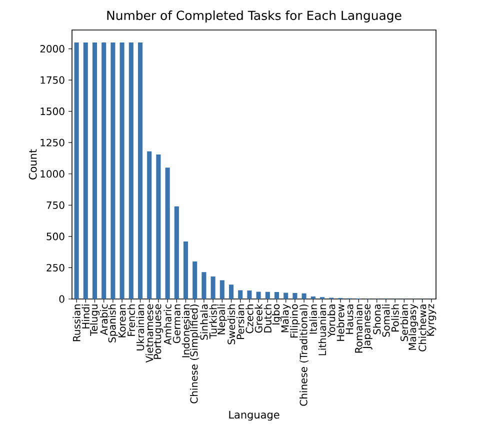 The width and height of the screenshot is (500, 433). Describe the element at coordinates (268, 318) in the screenshot. I see `x-tick-label: Dutch` at that location.